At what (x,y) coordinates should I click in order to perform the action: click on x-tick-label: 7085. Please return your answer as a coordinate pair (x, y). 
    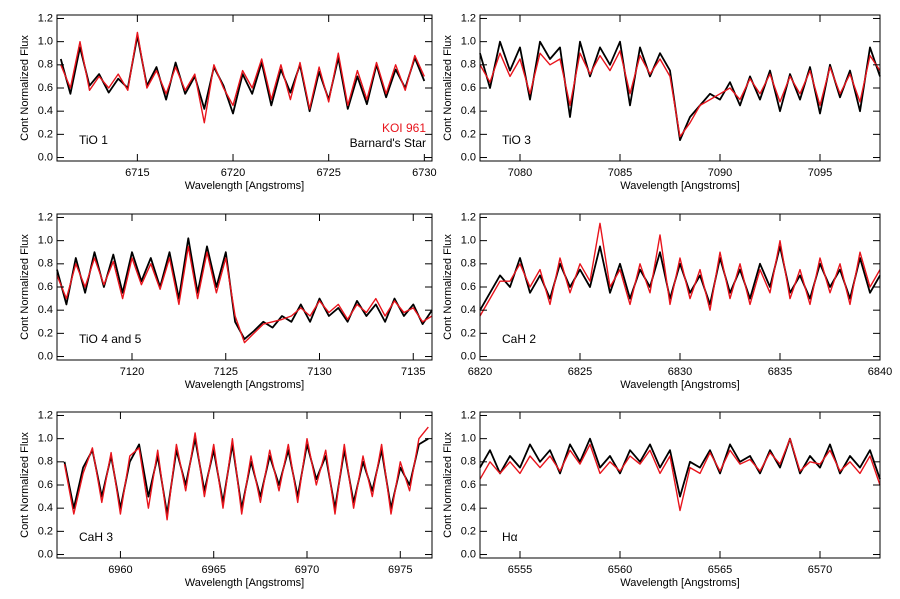
    Looking at the image, I should click on (620, 173).